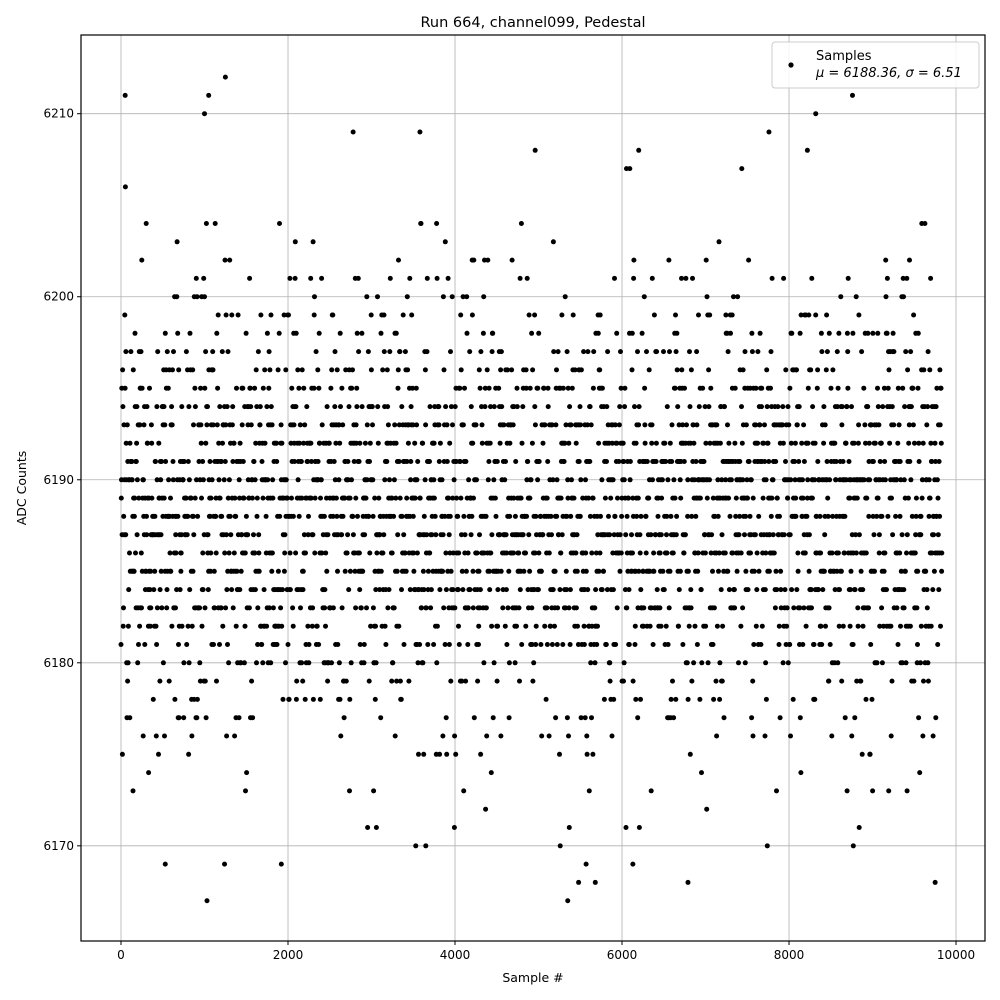  What do you see at coordinates (121, 955) in the screenshot?
I see `x-tick-label: 0` at bounding box center [121, 955].